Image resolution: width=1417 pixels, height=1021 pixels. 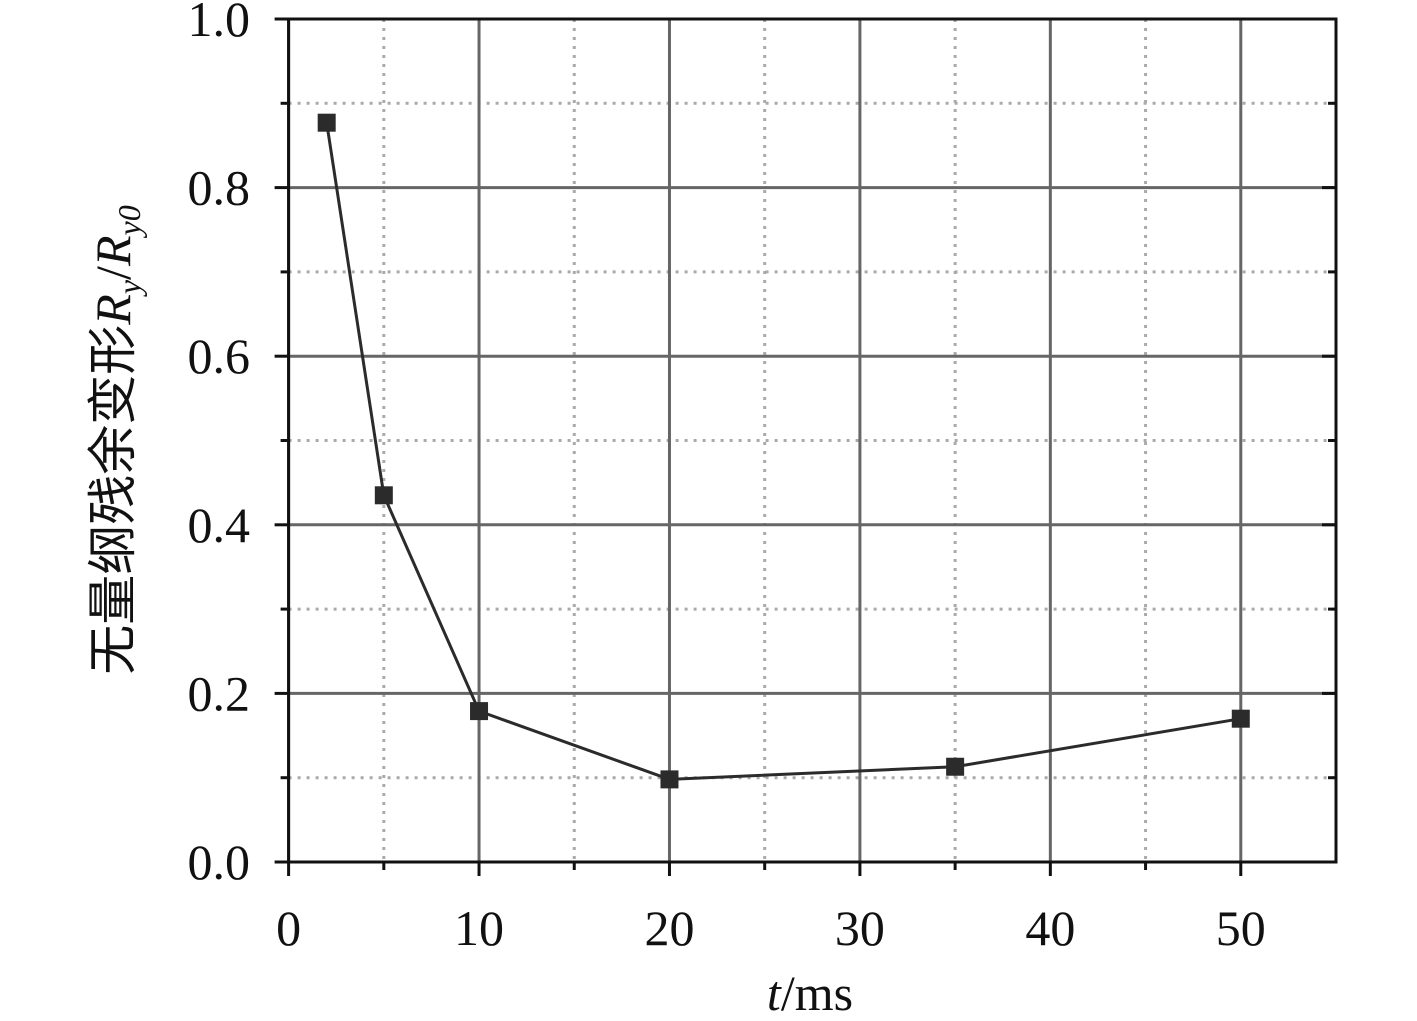 I want to click on x-tick-label: 10, so click(x=479, y=928).